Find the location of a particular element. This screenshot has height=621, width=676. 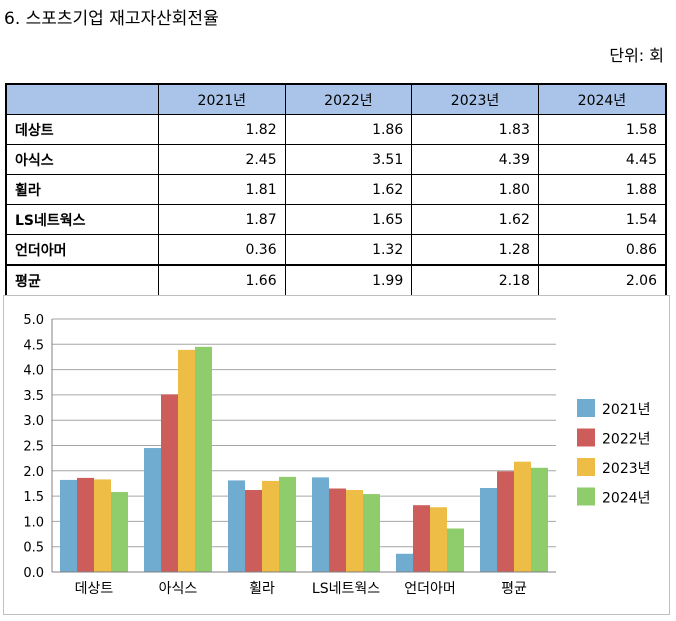

y-tick-label: 4.5 is located at coordinates (33, 345).